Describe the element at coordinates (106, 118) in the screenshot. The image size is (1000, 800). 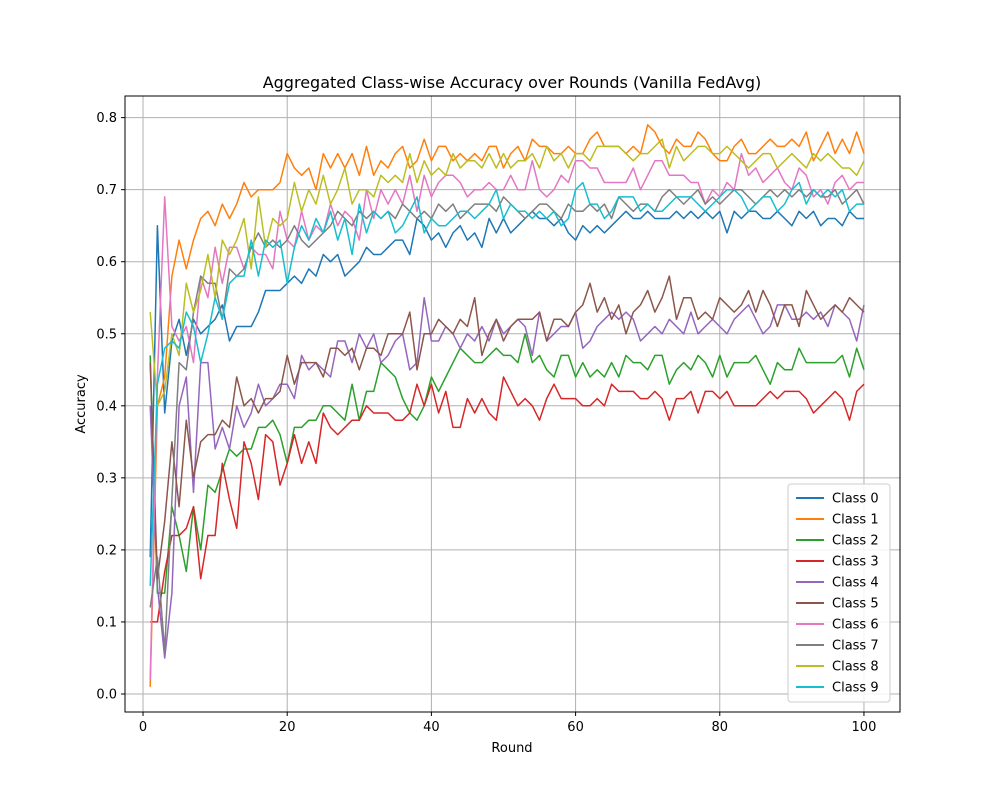
I see `y-tick-label-8: 0.8` at that location.